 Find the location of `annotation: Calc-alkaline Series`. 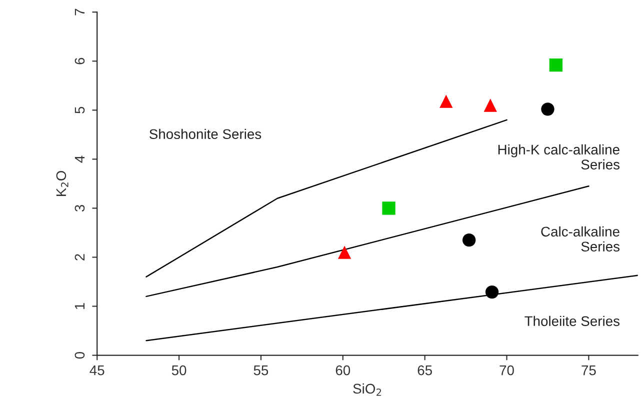

annotation: Calc-alkaline Series is located at coordinates (580, 239).